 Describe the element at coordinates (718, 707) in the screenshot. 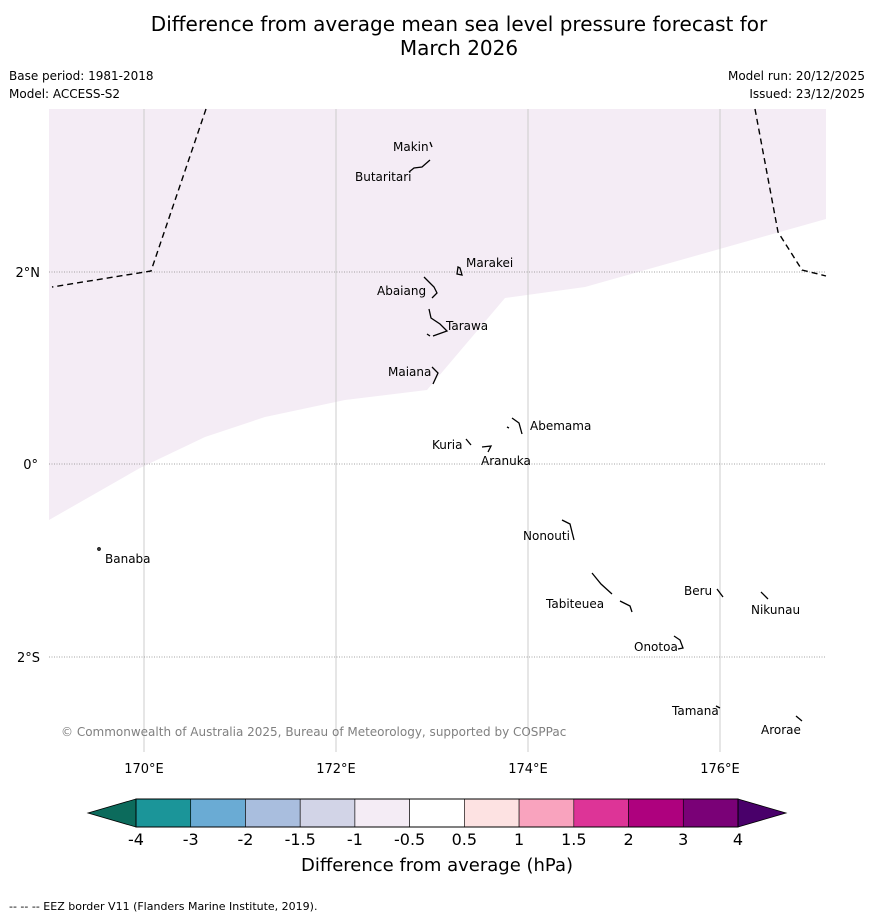

I see `island-tamana` at that location.